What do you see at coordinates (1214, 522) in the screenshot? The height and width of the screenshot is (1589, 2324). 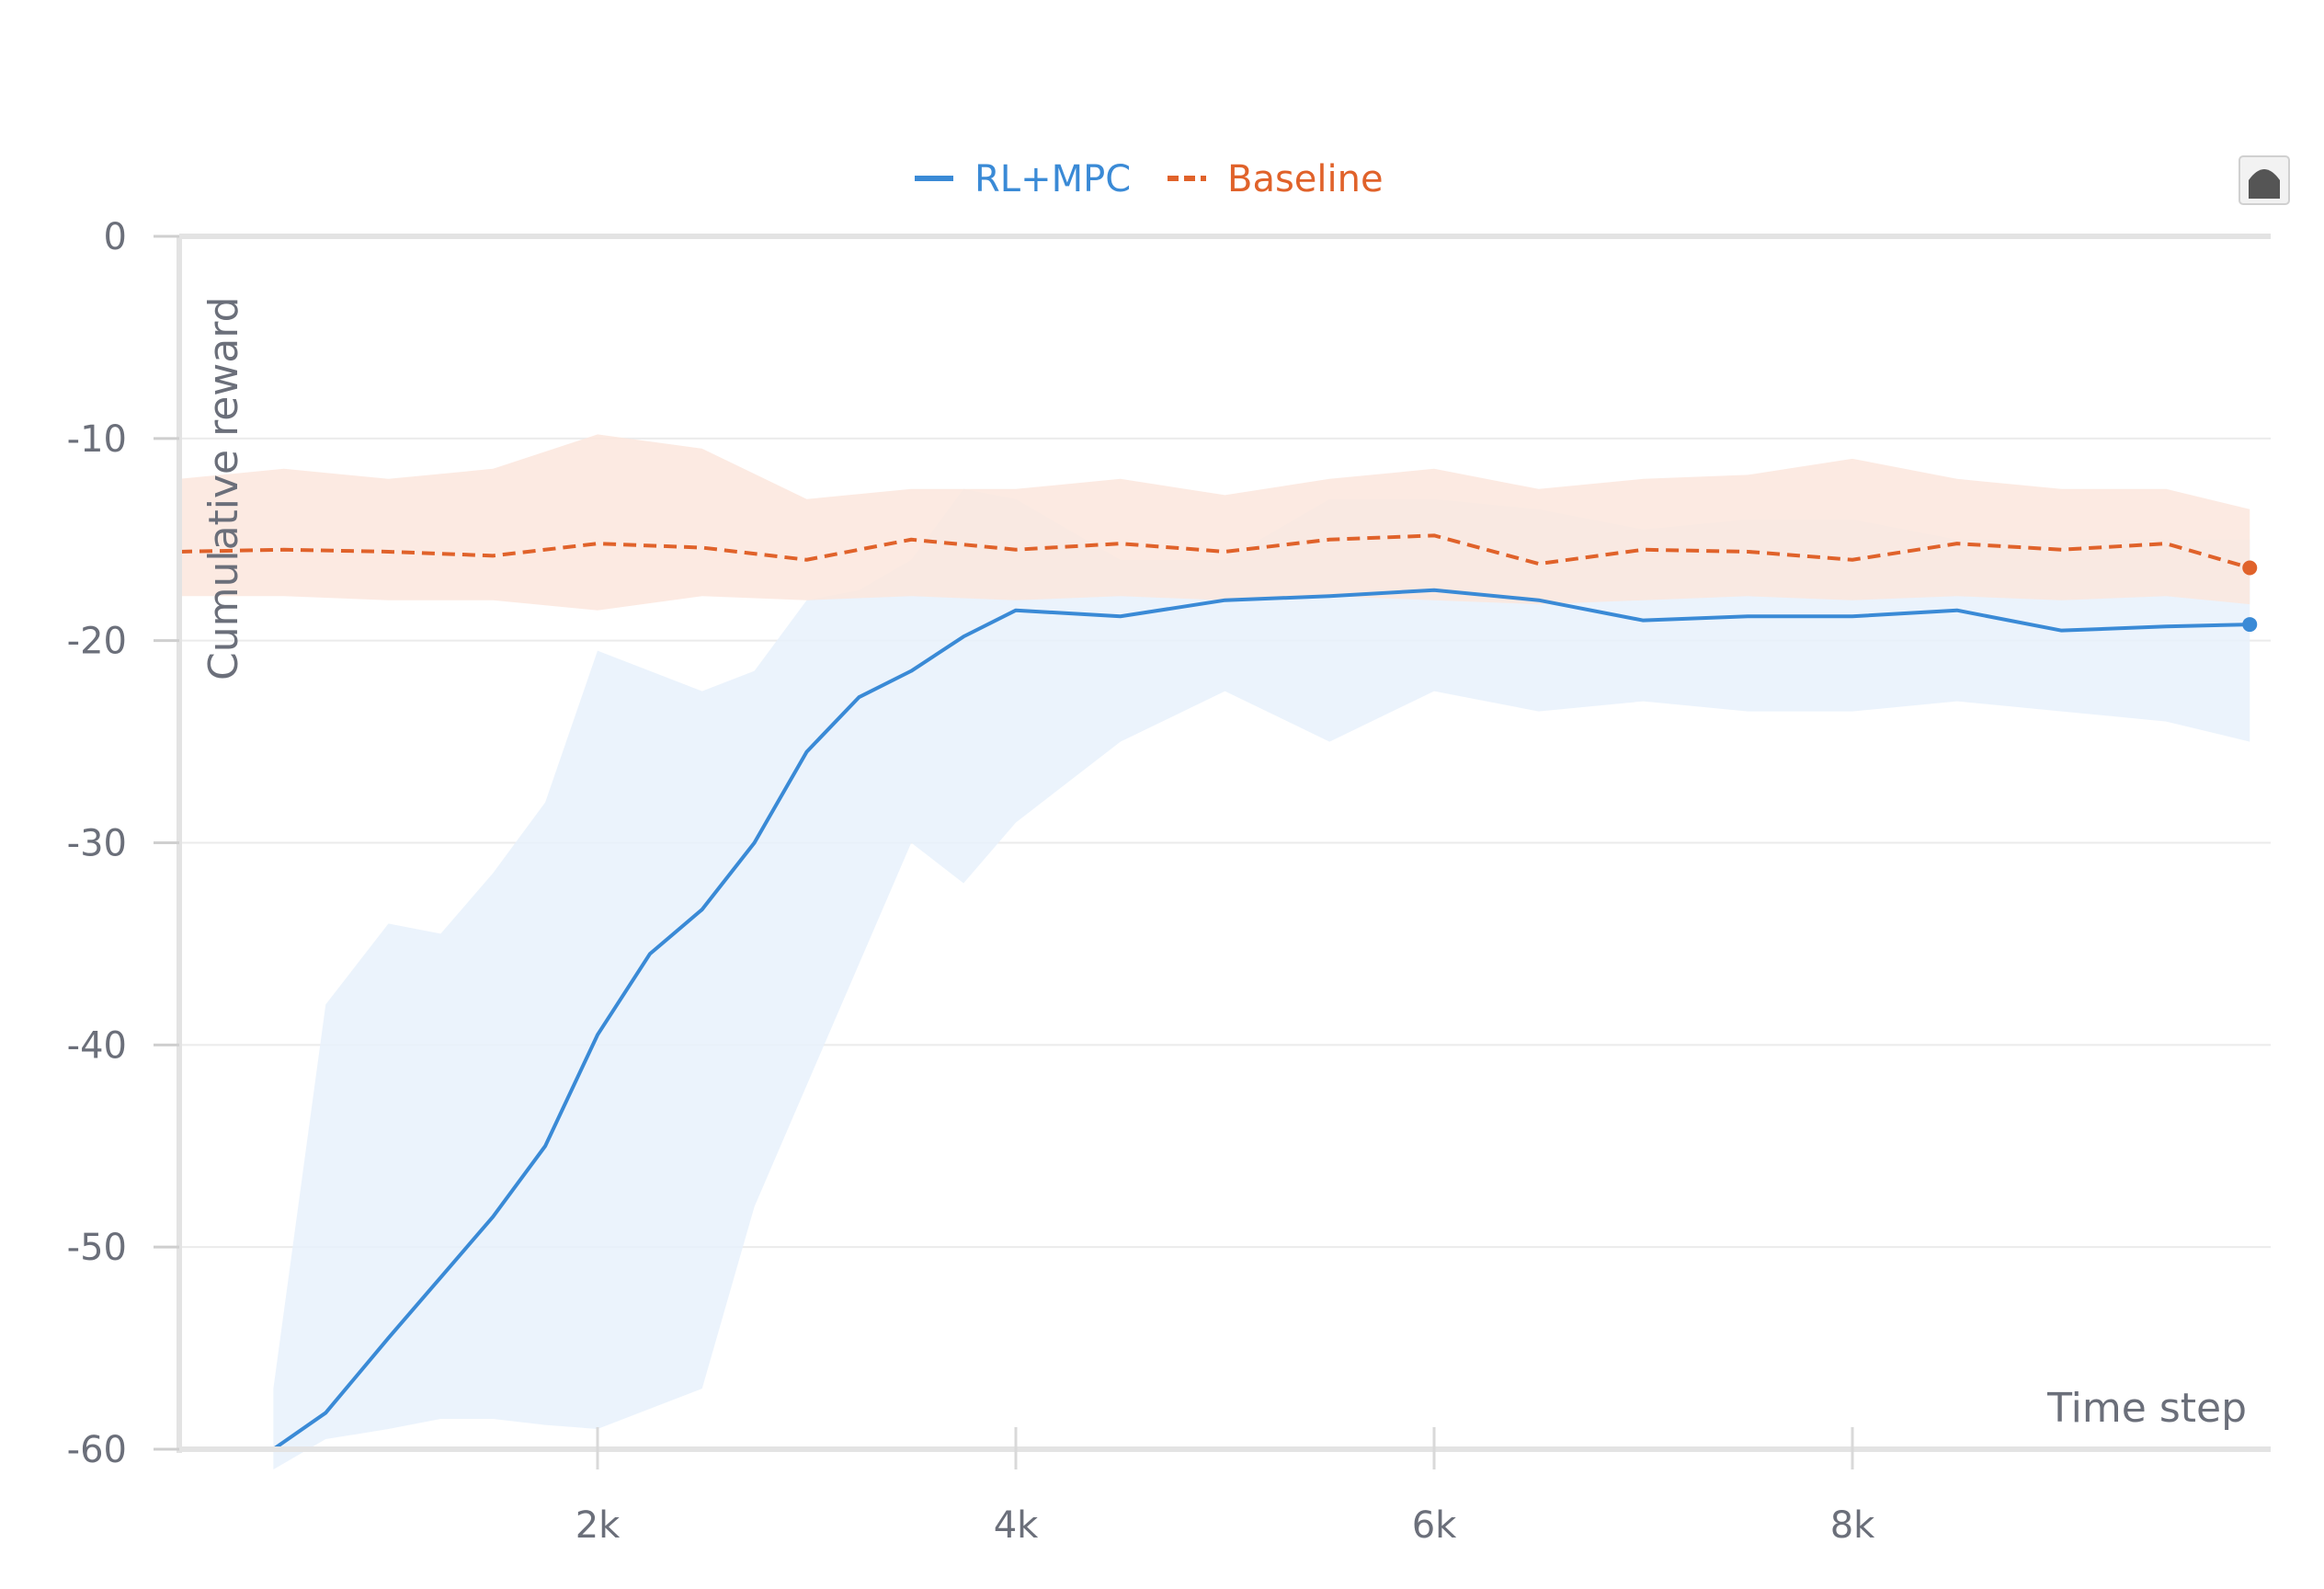 I see `band-baseline` at bounding box center [1214, 522].